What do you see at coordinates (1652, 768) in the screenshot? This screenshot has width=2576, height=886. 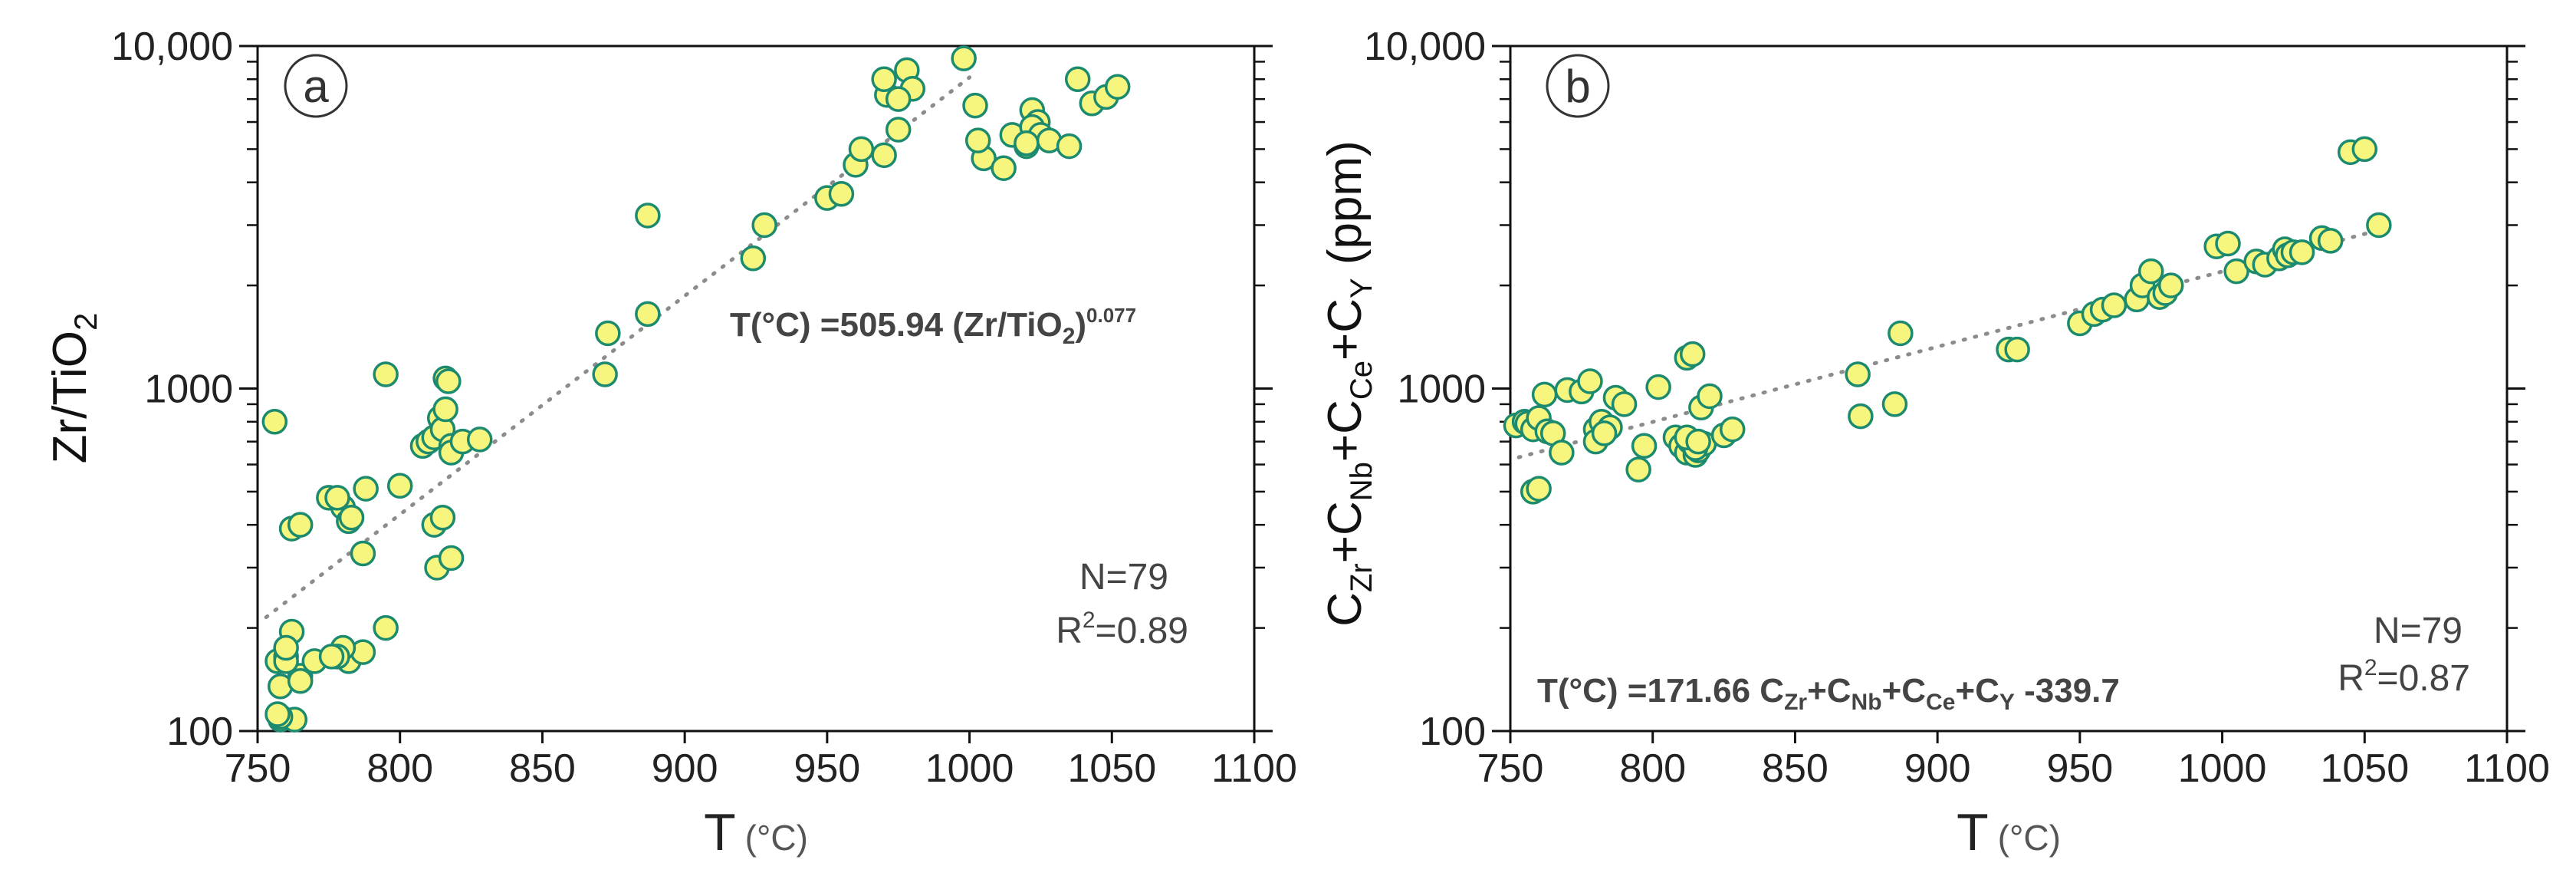 I see `panel-b-x-tick-label: 800` at bounding box center [1652, 768].